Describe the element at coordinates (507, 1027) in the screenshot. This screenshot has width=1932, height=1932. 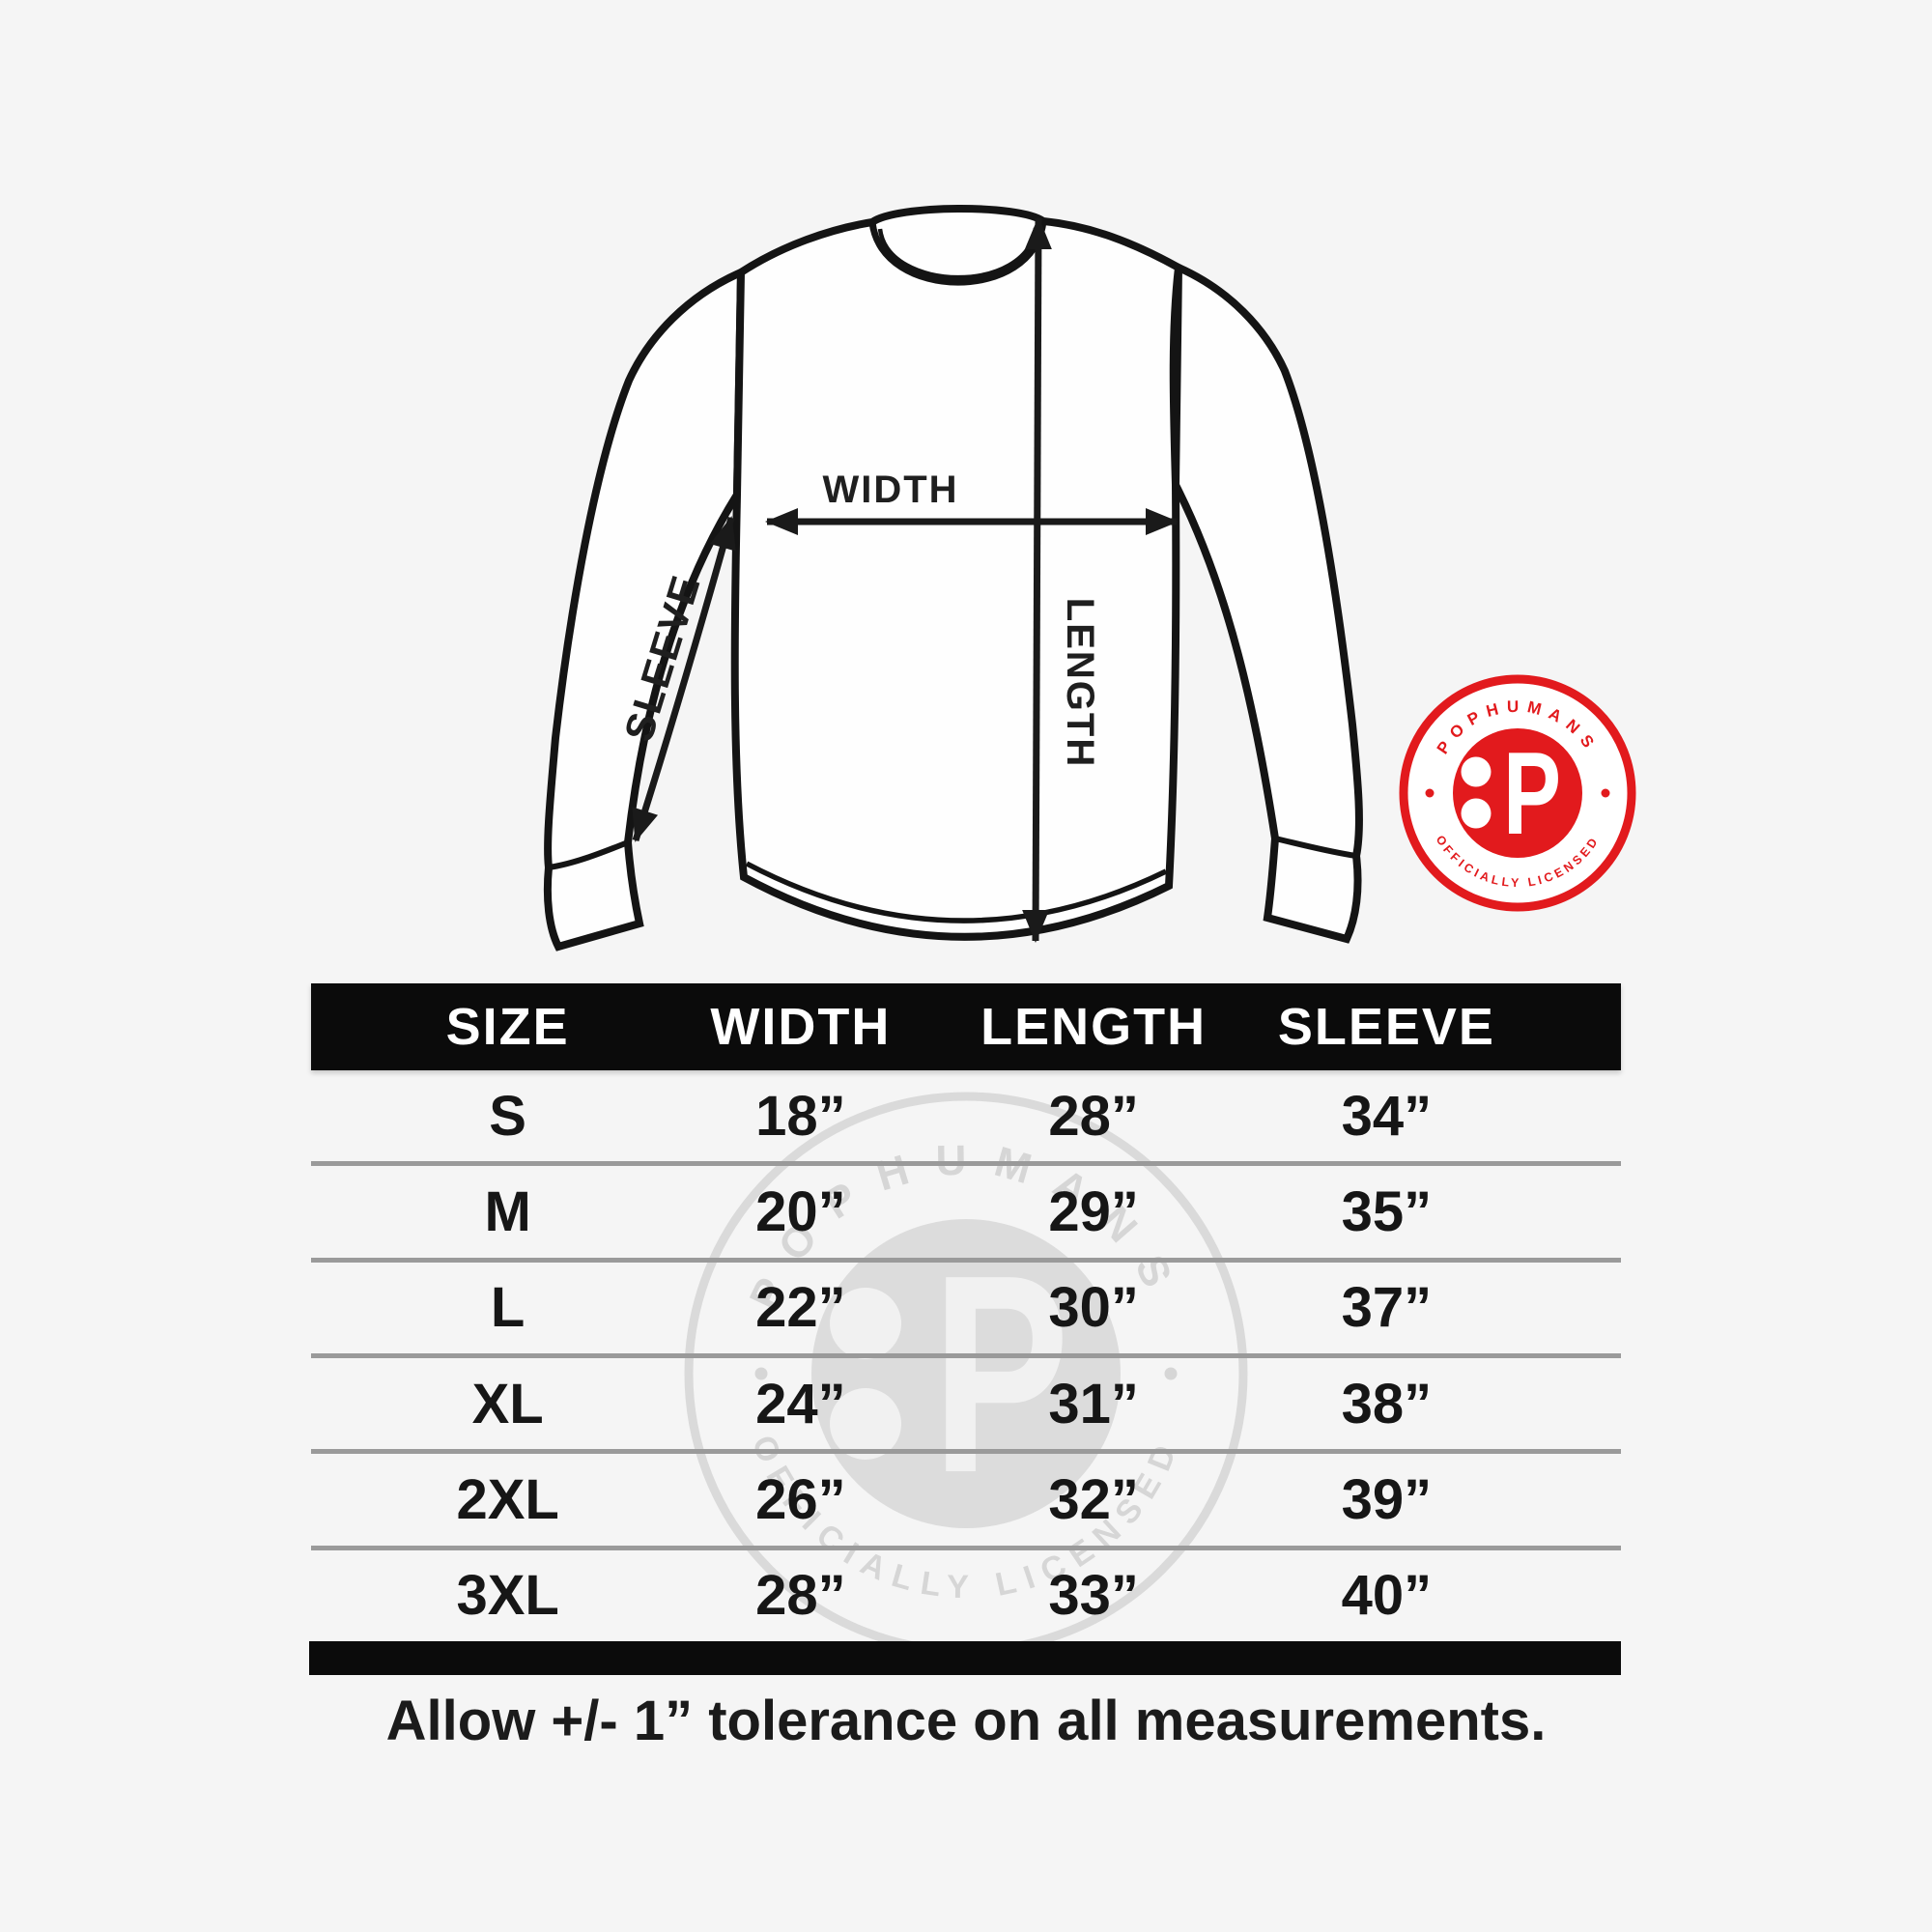
I see `header-size: SIZE` at that location.